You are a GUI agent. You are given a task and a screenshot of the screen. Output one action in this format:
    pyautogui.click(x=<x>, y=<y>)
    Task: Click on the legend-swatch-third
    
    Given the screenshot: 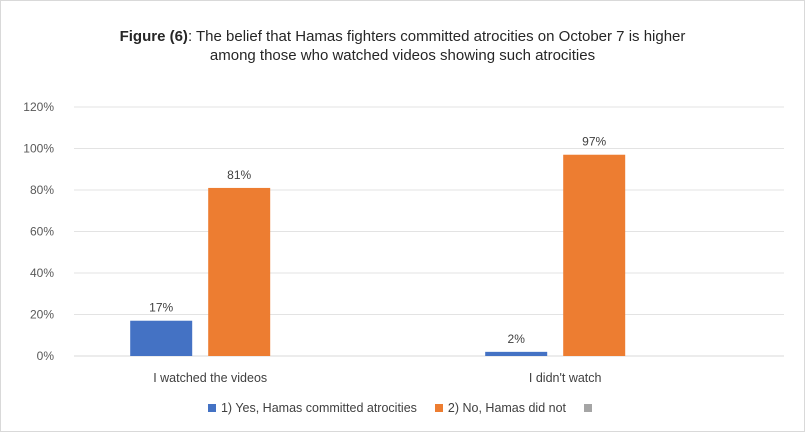 What is the action you would take?
    pyautogui.click(x=588, y=408)
    